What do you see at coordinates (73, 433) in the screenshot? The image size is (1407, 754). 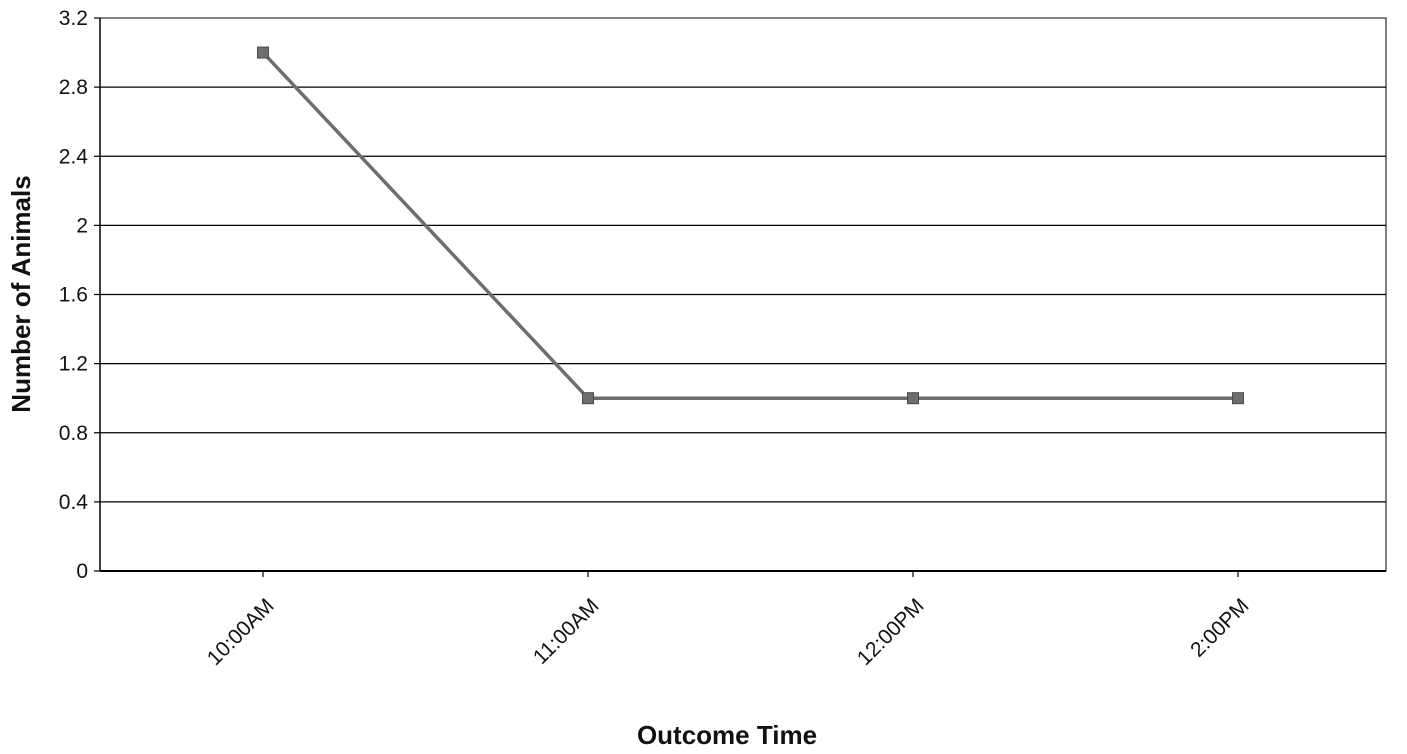 I see `y-tick-label: 0.8` at bounding box center [73, 433].